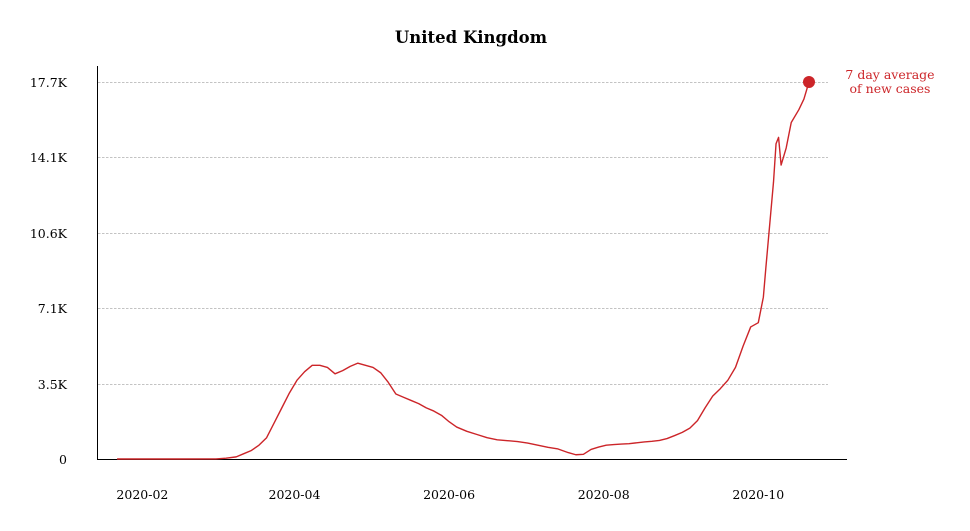  What do you see at coordinates (49, 233) in the screenshot?
I see `y-tick-label: 10.6K` at bounding box center [49, 233].